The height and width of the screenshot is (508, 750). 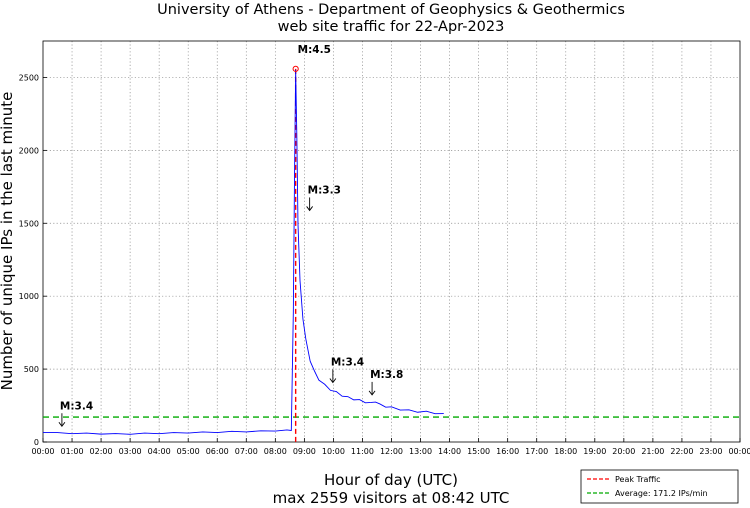 I want to click on x-tick-label: 17:00, so click(x=536, y=451).